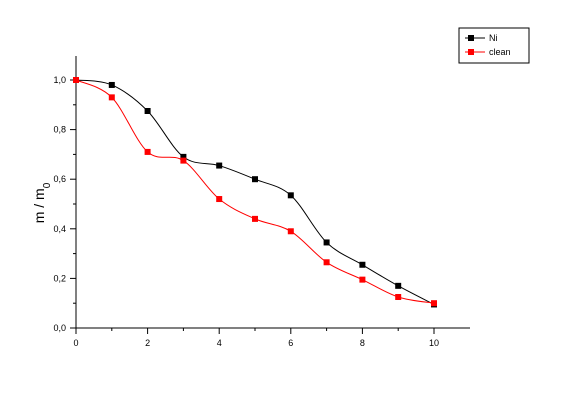 The image size is (561, 420). I want to click on x-tick-label: 6, so click(290, 343).